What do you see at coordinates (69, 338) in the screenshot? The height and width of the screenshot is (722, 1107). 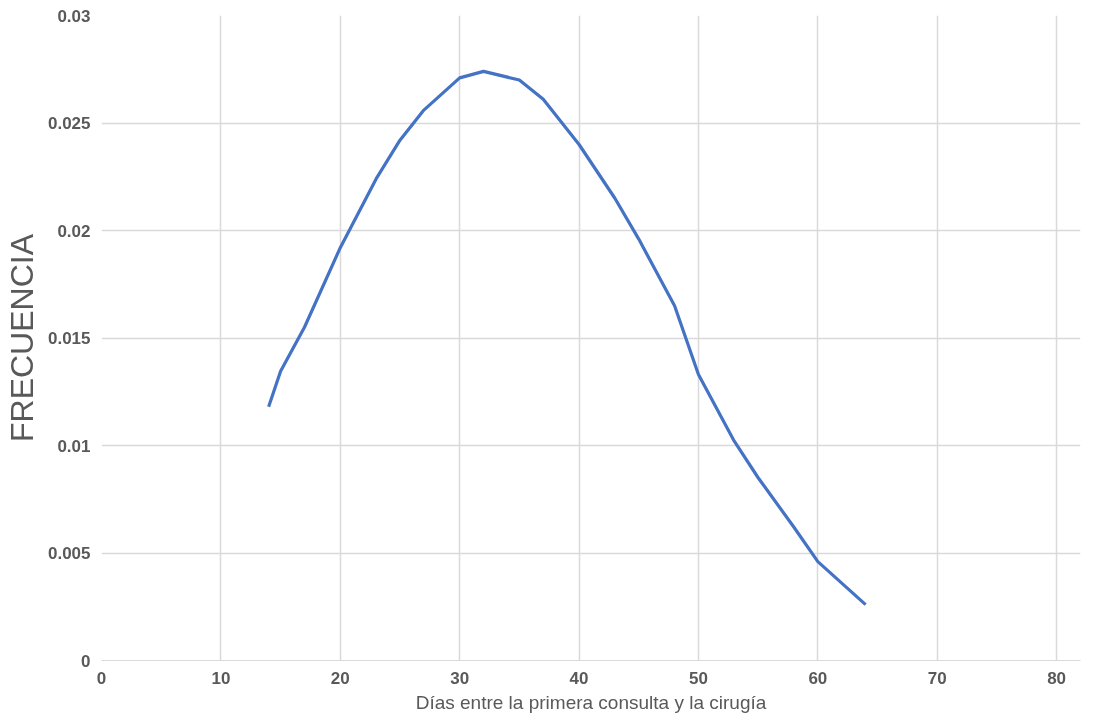 I see `y-tick-label: 0.015` at bounding box center [69, 338].